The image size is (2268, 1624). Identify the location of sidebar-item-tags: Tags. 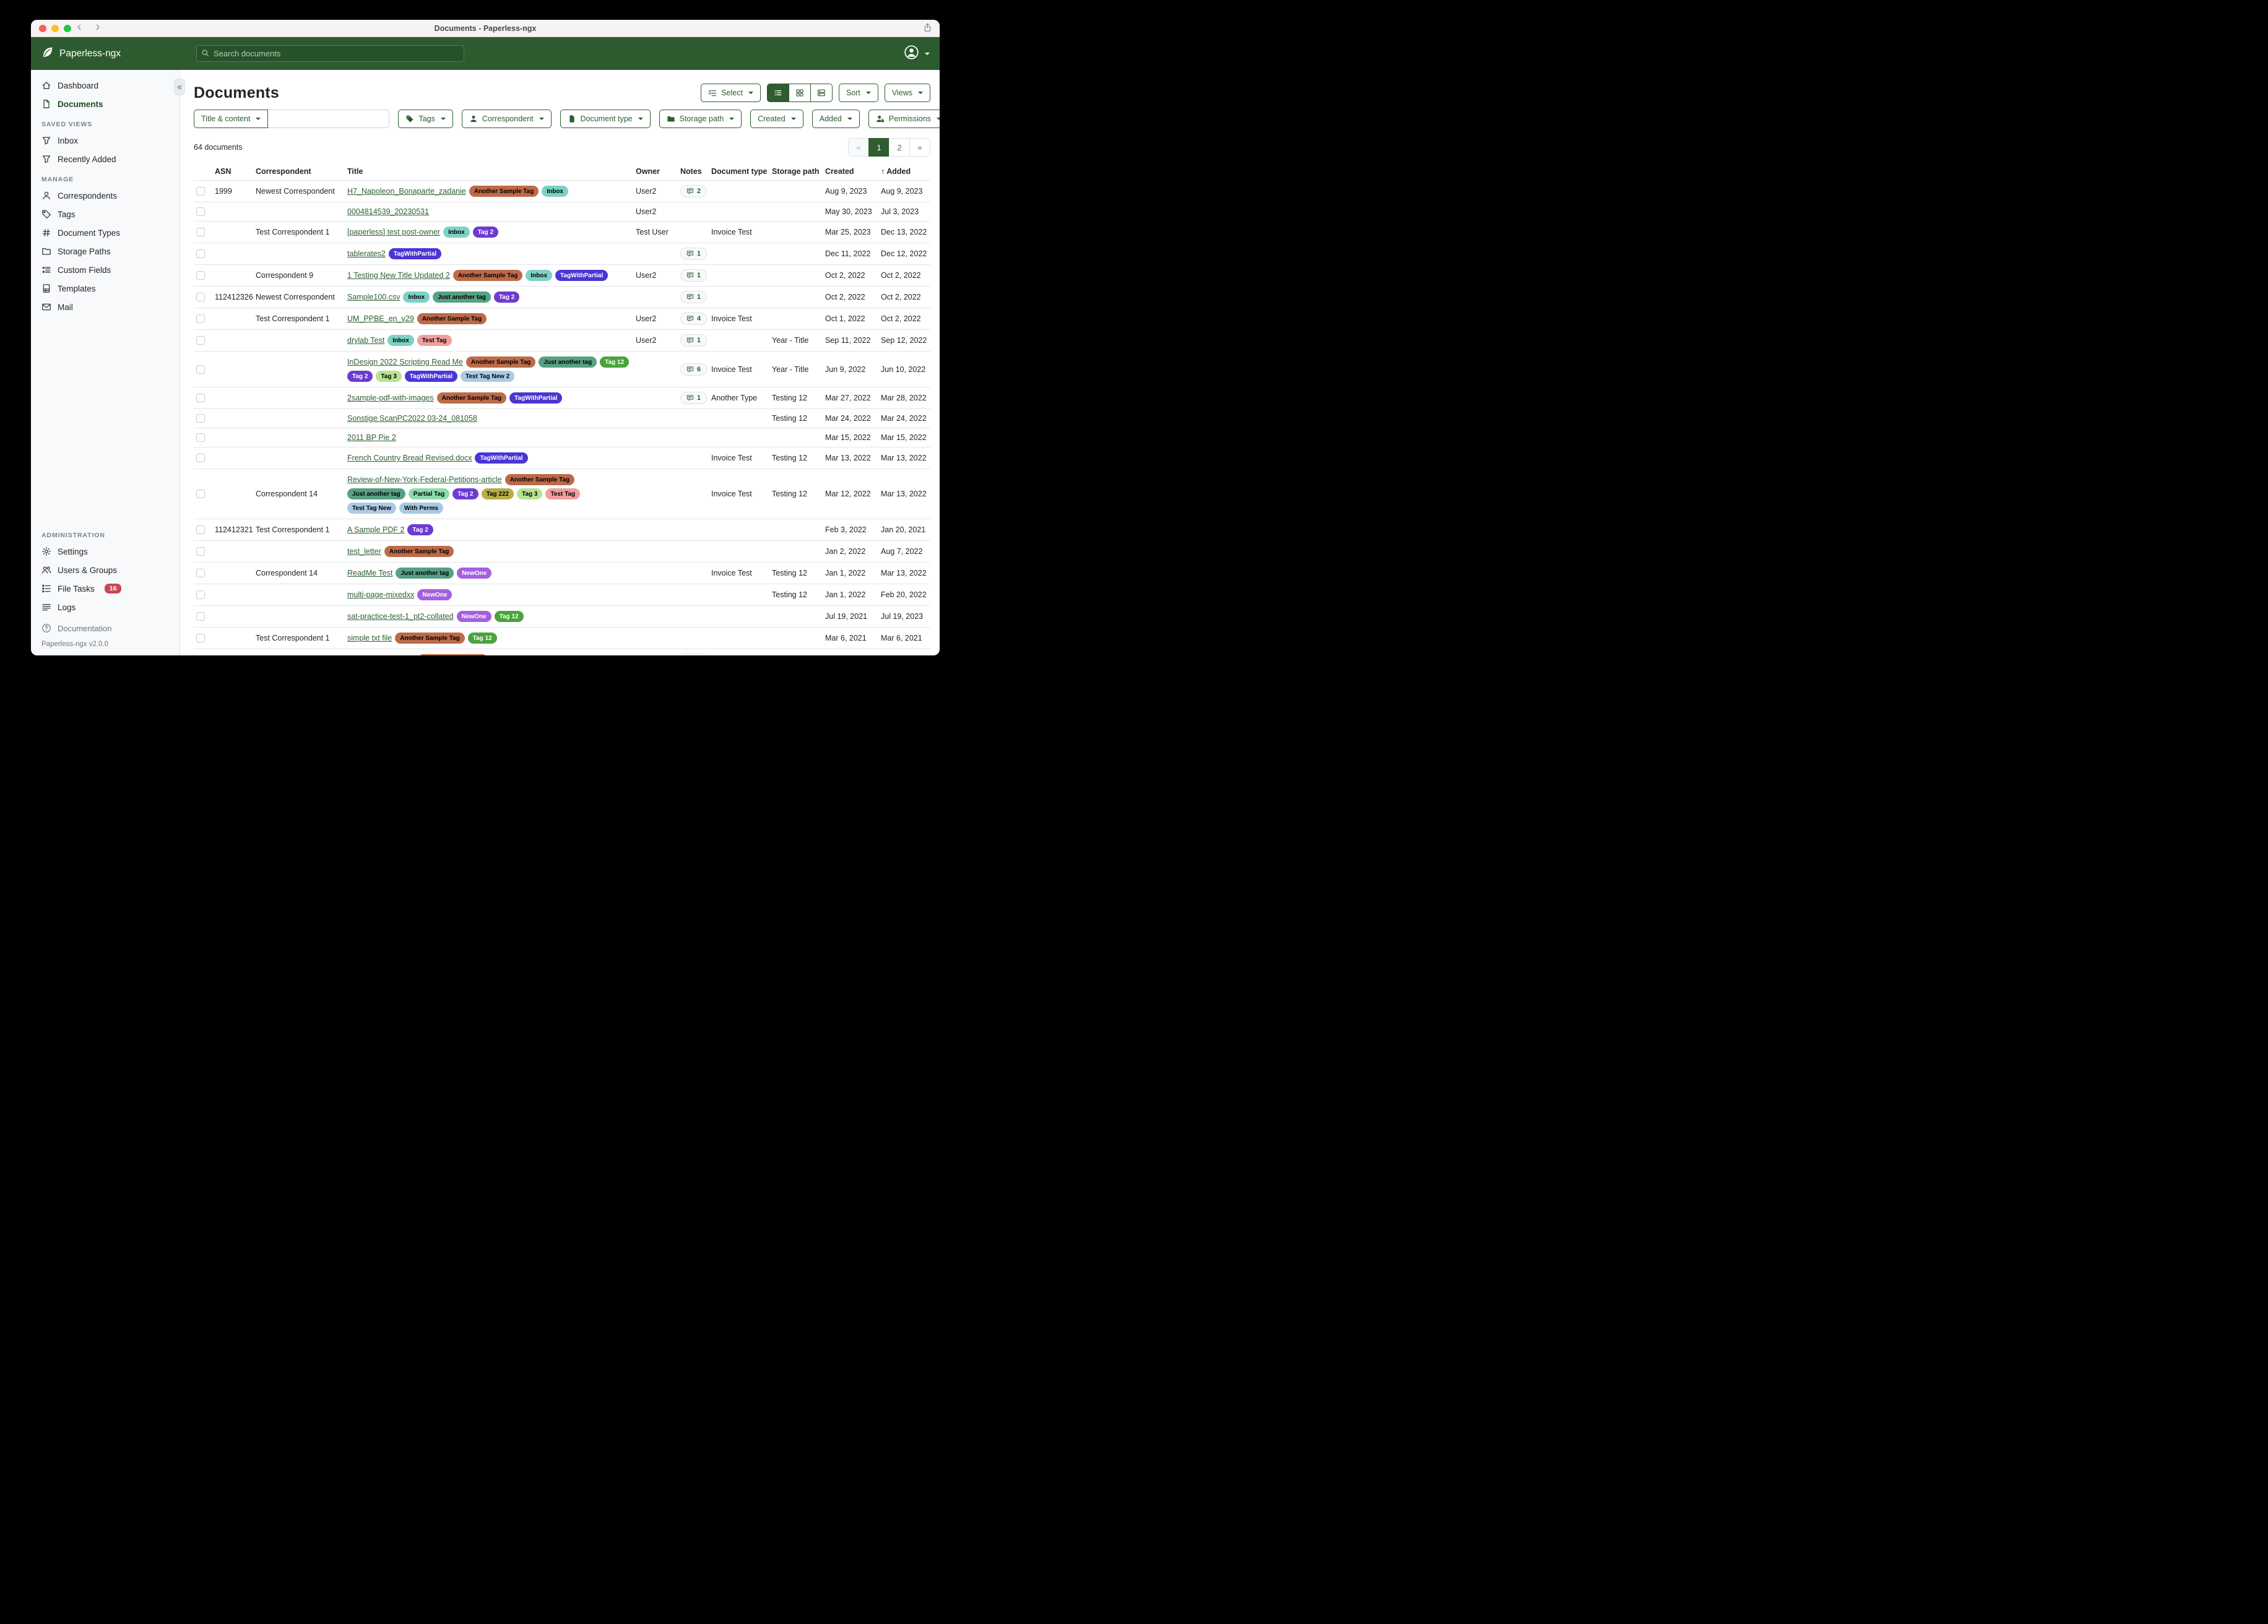
(105, 214).